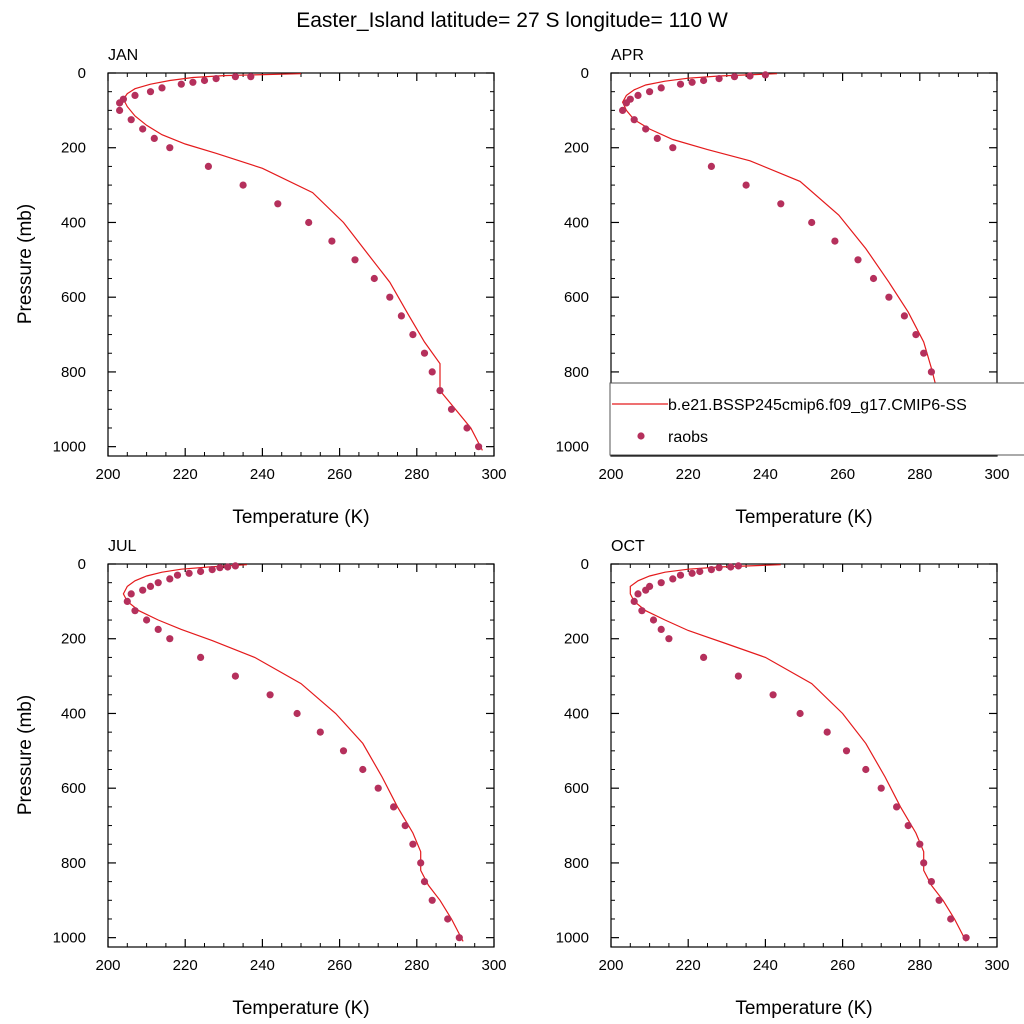 This screenshot has width=1024, height=1024. Describe the element at coordinates (416, 965) in the screenshot. I see `x-tick-label-jul: 280` at that location.